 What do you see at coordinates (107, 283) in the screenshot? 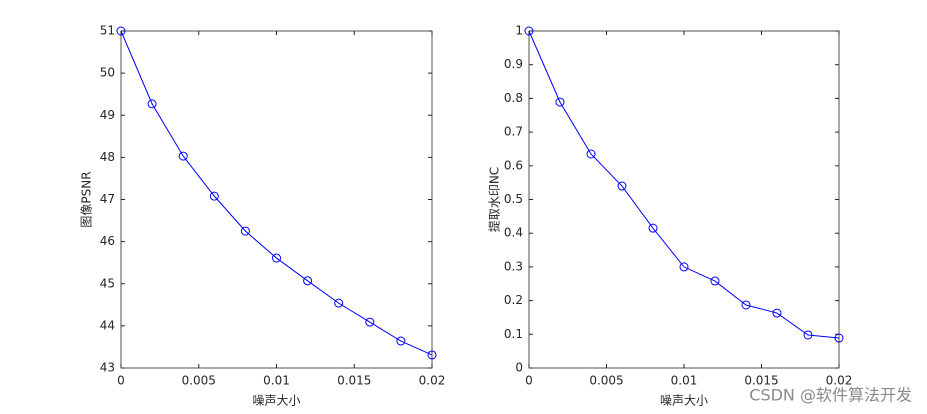
I see `y-tick-label: 45` at bounding box center [107, 283].